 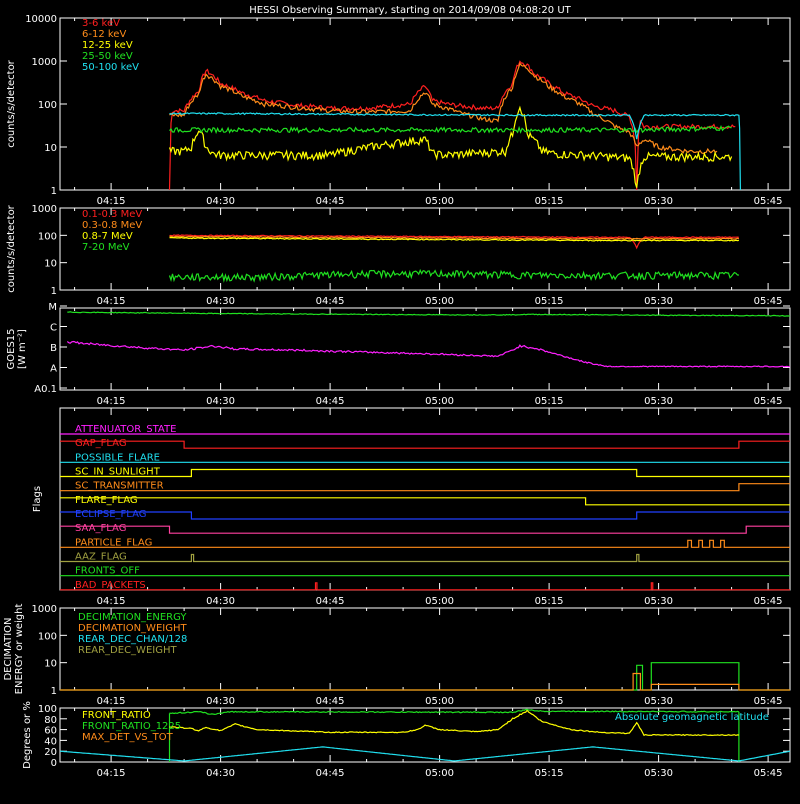 I want to click on ratio-frame, so click(x=425, y=735).